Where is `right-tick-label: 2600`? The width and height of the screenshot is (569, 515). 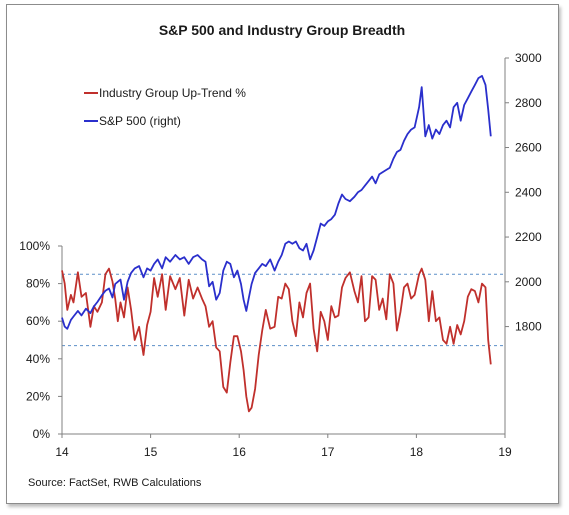
right-tick-label: 2600 is located at coordinates (528, 148).